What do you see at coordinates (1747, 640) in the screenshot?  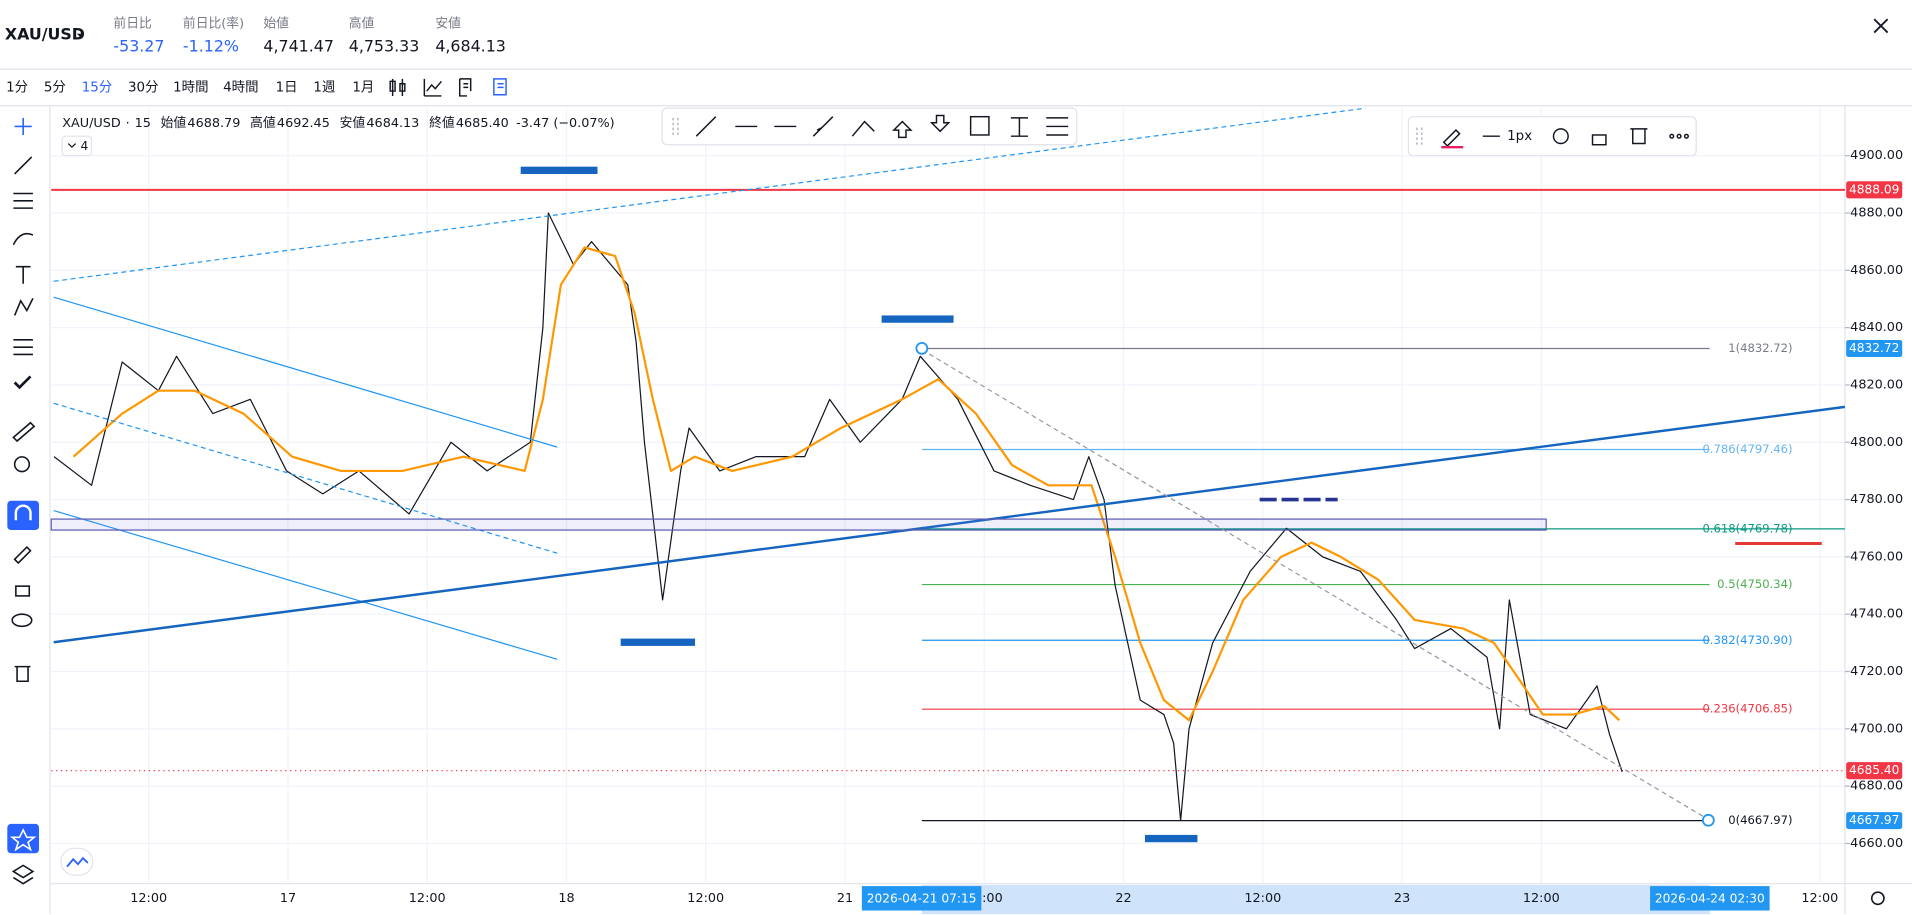 I see `fib-label: 0.382(4730.90)` at bounding box center [1747, 640].